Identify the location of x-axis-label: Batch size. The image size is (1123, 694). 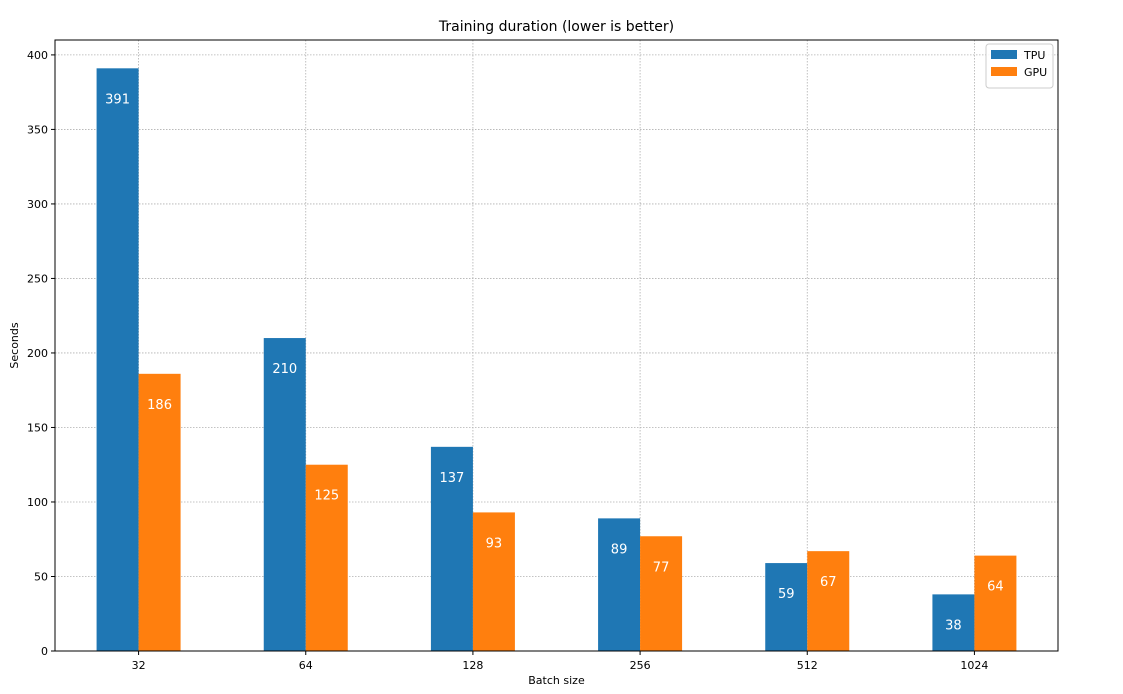
(556, 680).